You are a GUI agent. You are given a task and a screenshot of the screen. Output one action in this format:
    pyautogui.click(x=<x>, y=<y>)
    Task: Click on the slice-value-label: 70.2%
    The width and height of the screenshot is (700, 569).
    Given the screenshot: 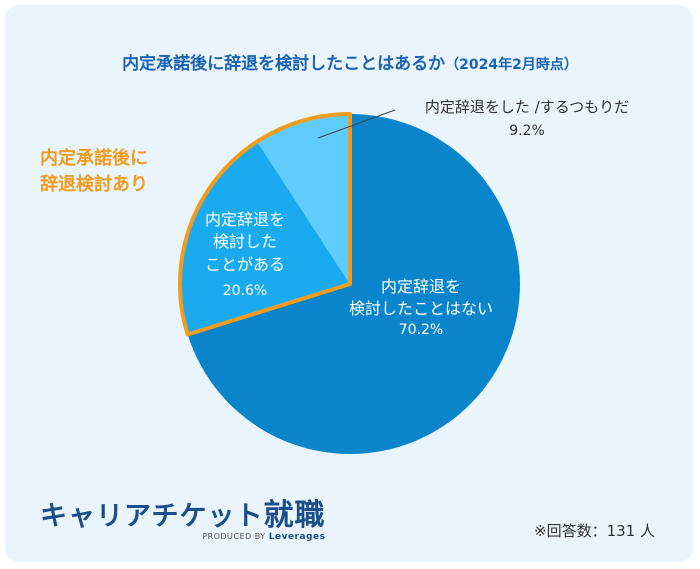 What is the action you would take?
    pyautogui.click(x=421, y=329)
    